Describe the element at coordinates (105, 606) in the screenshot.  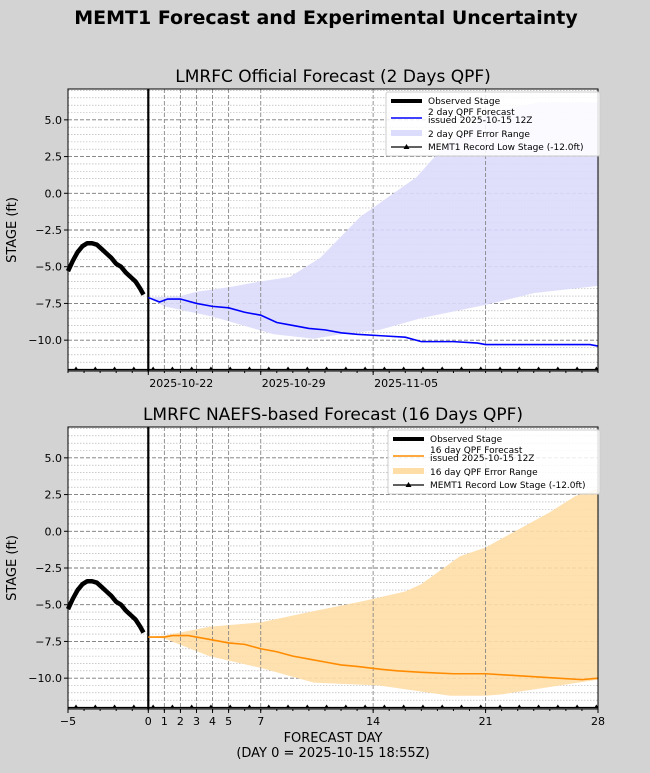
I see `observed-stage-line` at that location.